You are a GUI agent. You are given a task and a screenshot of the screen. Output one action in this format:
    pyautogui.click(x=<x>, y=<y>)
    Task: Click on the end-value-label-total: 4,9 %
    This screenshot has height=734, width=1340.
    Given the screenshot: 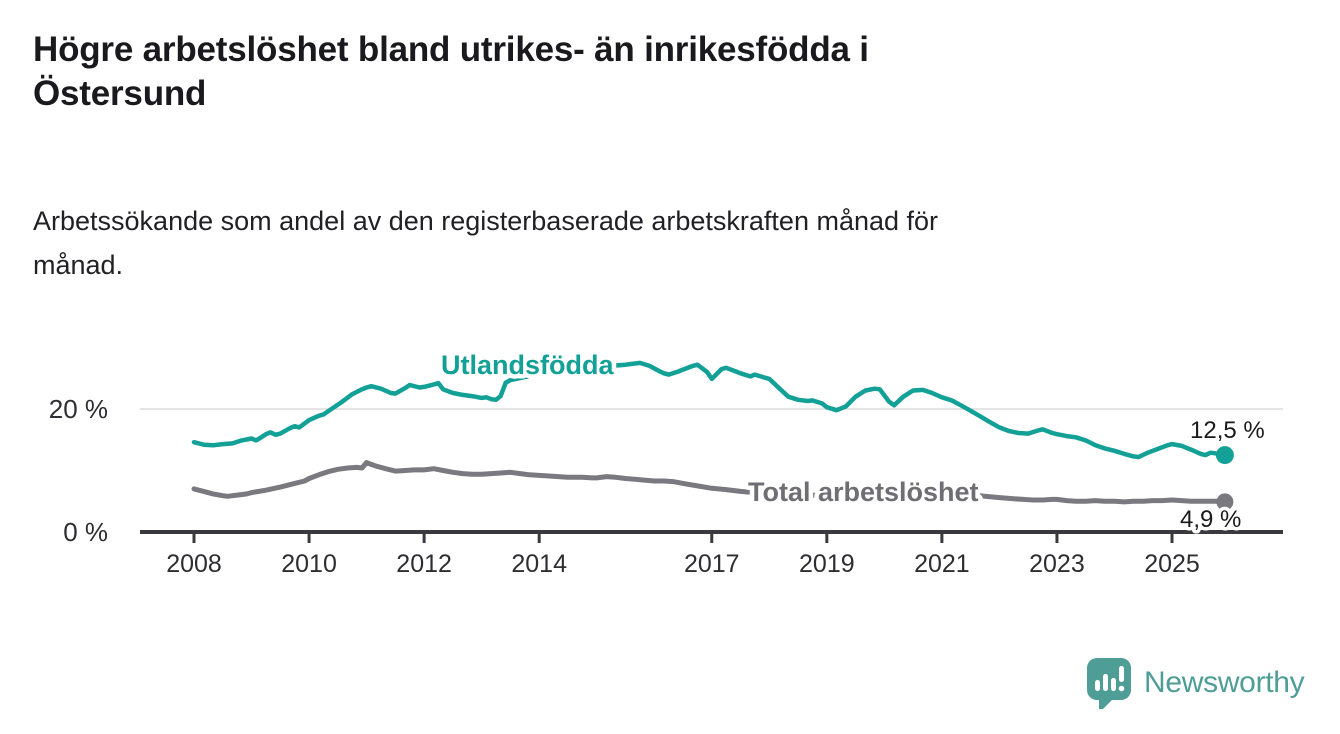 What is the action you would take?
    pyautogui.click(x=1210, y=519)
    